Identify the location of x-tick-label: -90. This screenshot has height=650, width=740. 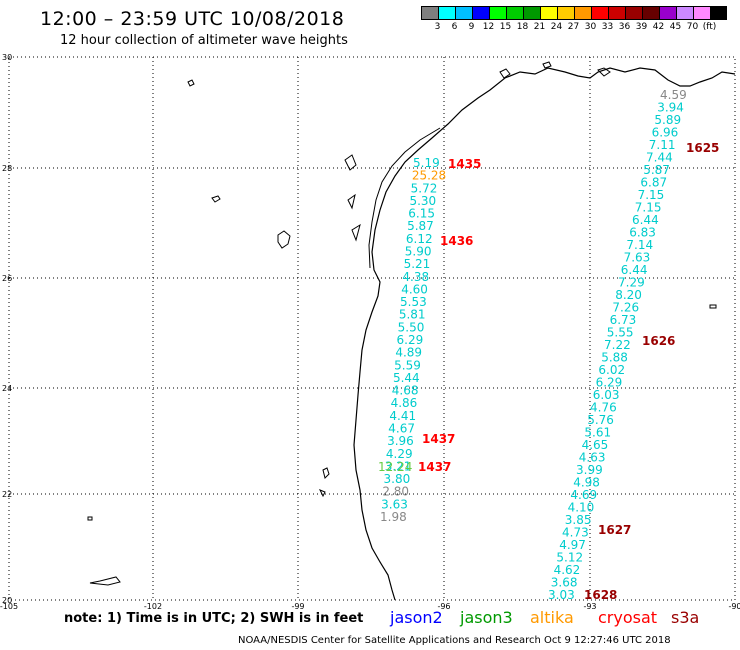
(734, 606).